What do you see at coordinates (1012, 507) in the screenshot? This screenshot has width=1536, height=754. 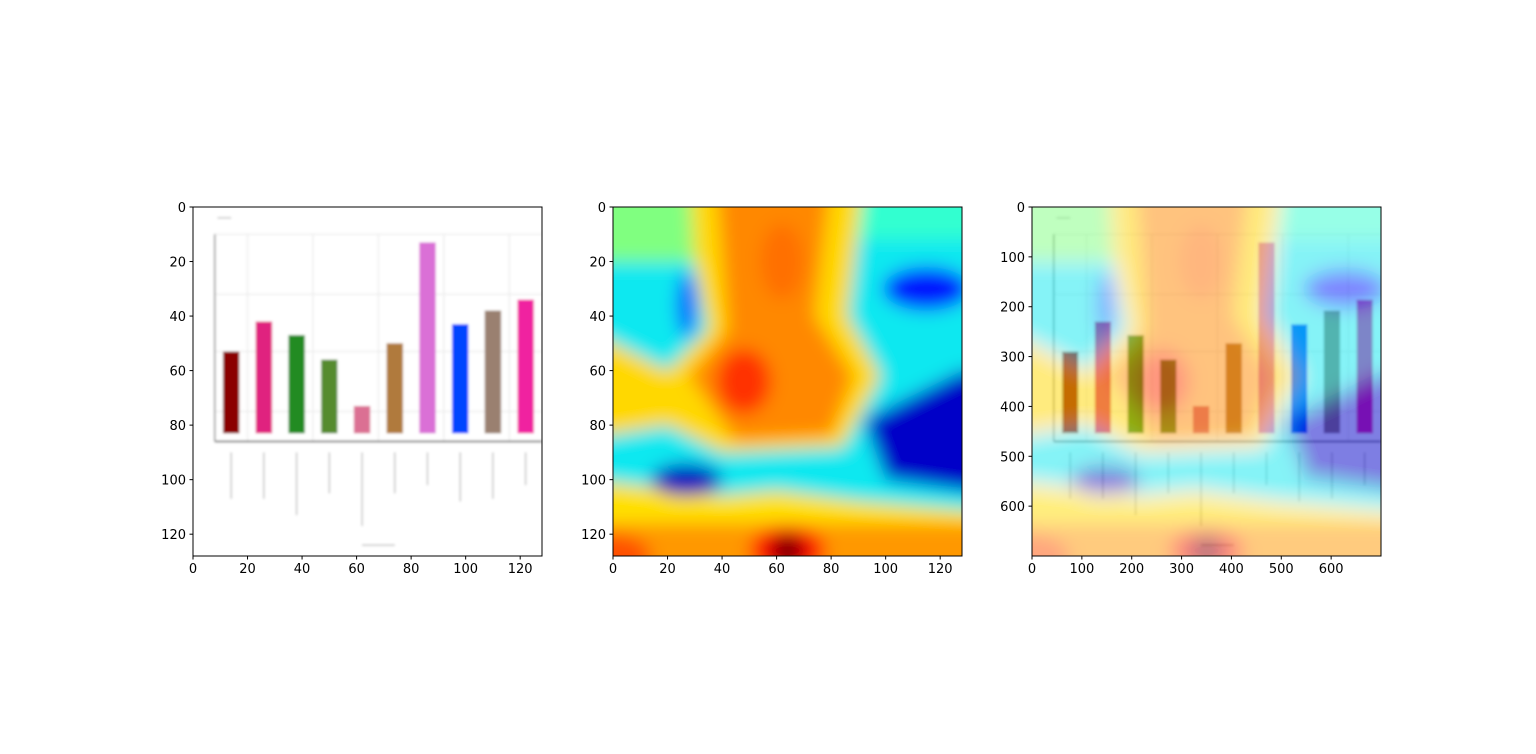 I see `y-tick-label: 600` at bounding box center [1012, 507].